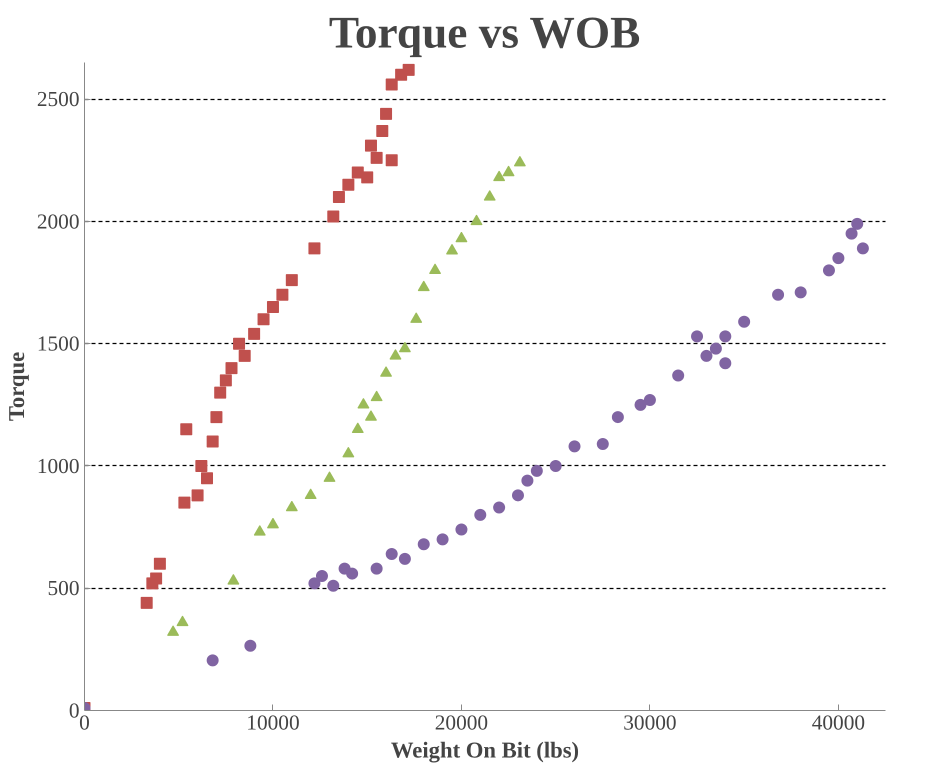 The height and width of the screenshot is (772, 933). I want to click on x-tick-label: 40000, so click(839, 722).